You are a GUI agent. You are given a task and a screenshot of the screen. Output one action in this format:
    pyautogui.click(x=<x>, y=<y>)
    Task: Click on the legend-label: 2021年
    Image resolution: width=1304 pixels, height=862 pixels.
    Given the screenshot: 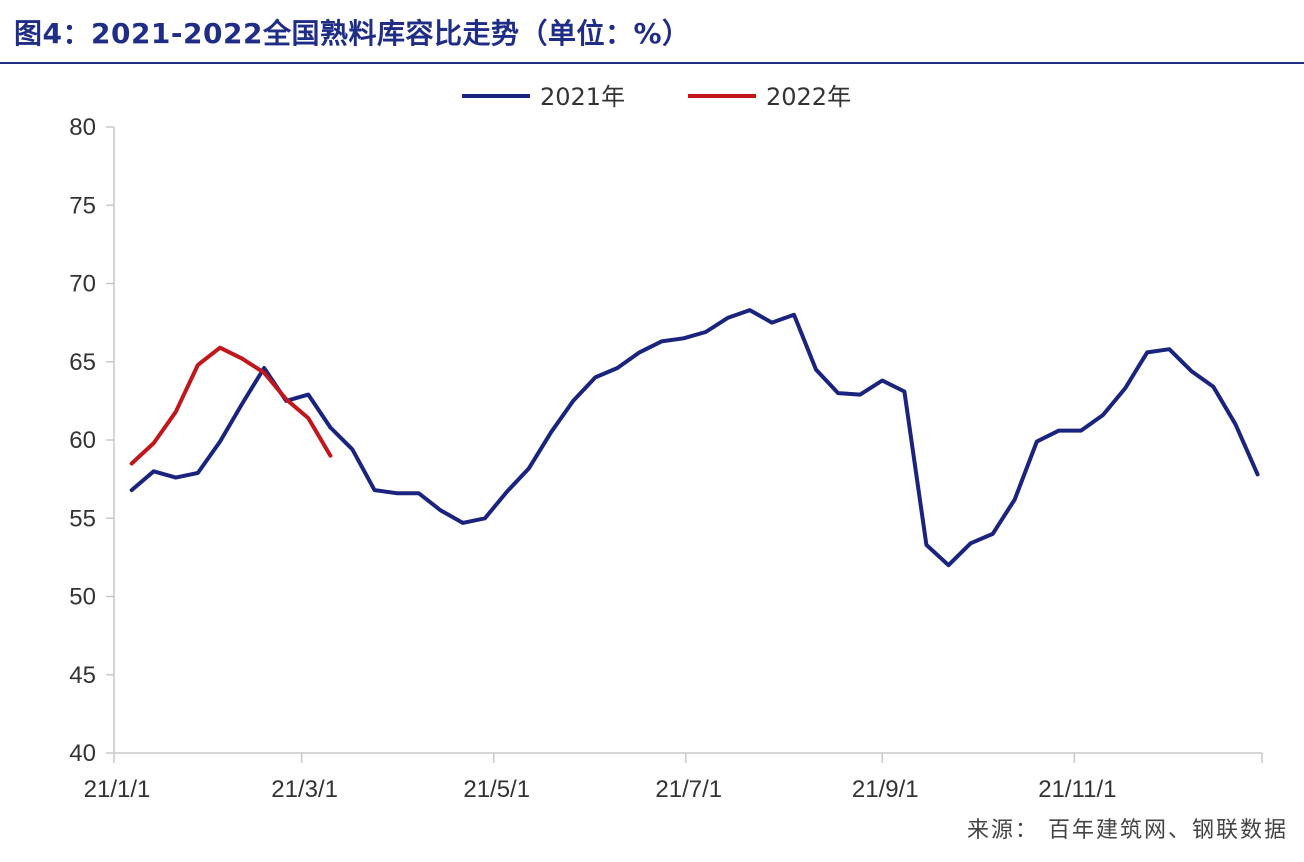 What is the action you would take?
    pyautogui.click(x=582, y=97)
    